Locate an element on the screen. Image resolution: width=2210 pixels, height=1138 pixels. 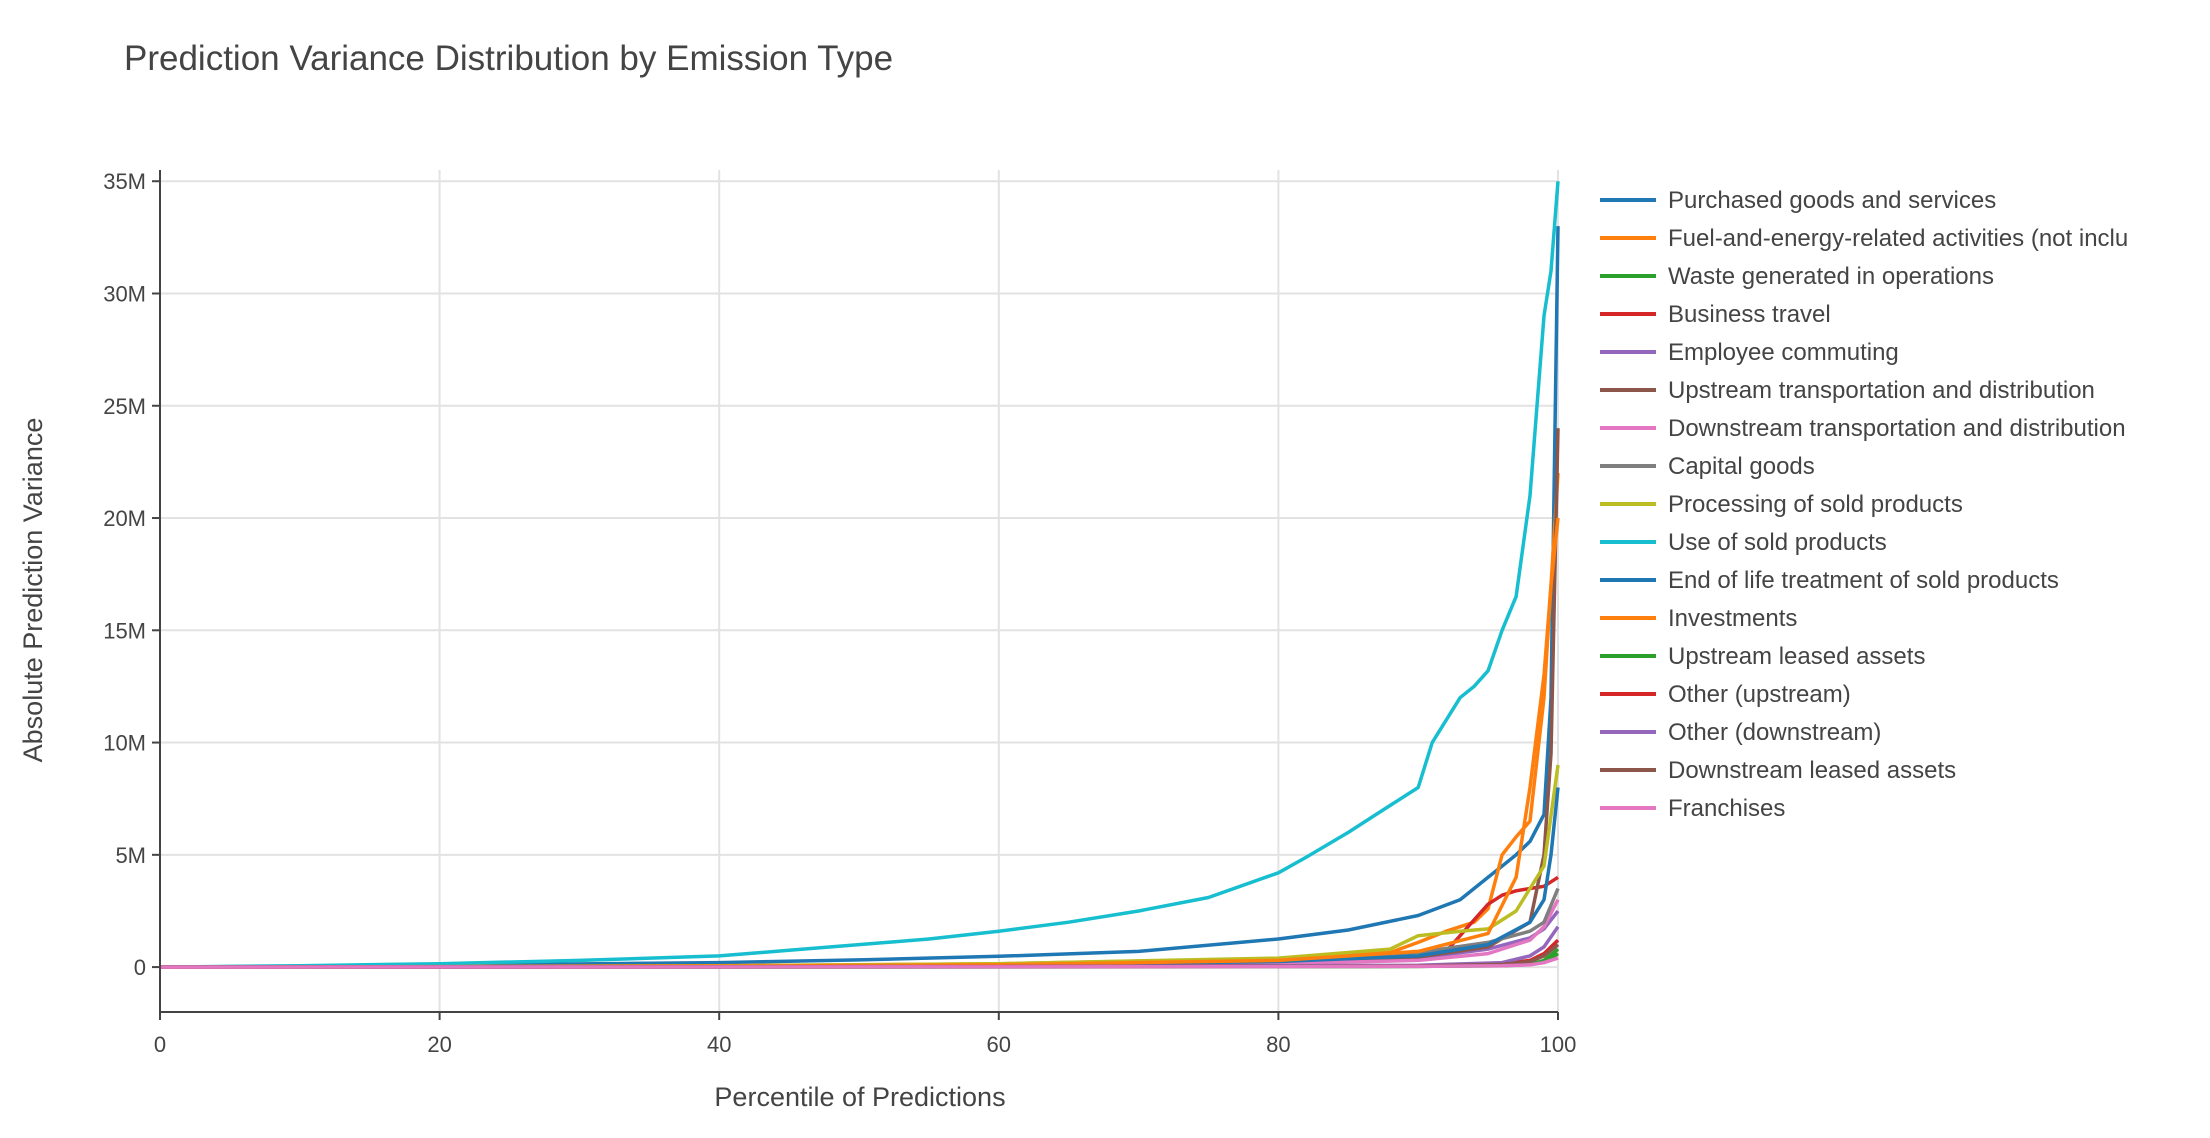
legend-item: Use of sold products is located at coordinates (1743, 542).